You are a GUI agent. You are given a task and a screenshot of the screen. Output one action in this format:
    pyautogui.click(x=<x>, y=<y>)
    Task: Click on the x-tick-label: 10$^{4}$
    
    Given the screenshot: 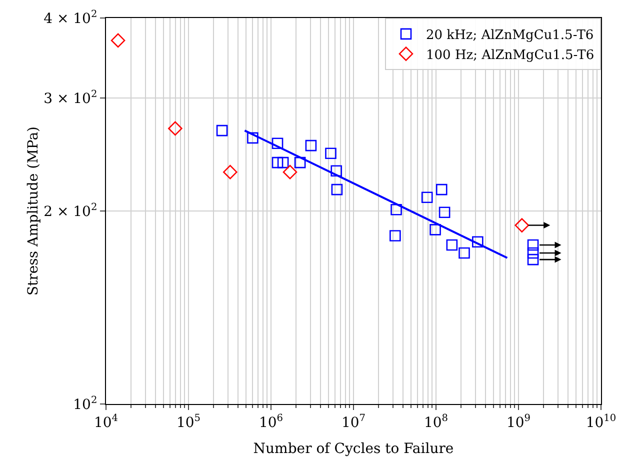 What is the action you would take?
    pyautogui.click(x=106, y=421)
    